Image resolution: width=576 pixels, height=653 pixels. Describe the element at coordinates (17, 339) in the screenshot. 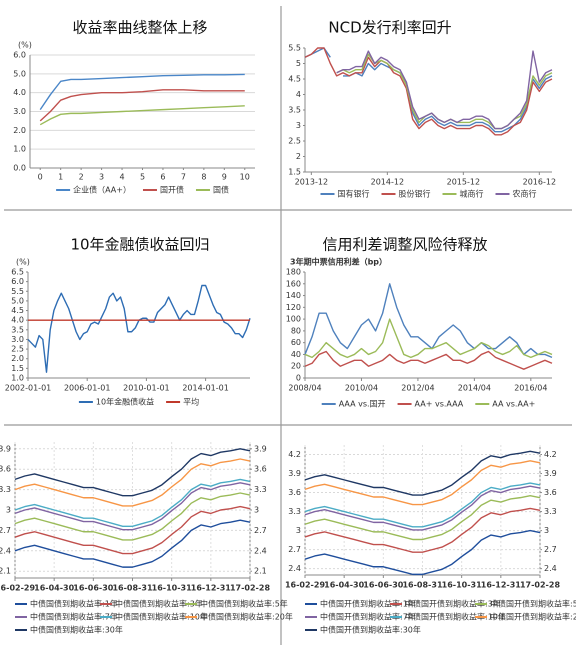

I see `y-tick-label: 3.0` at that location.